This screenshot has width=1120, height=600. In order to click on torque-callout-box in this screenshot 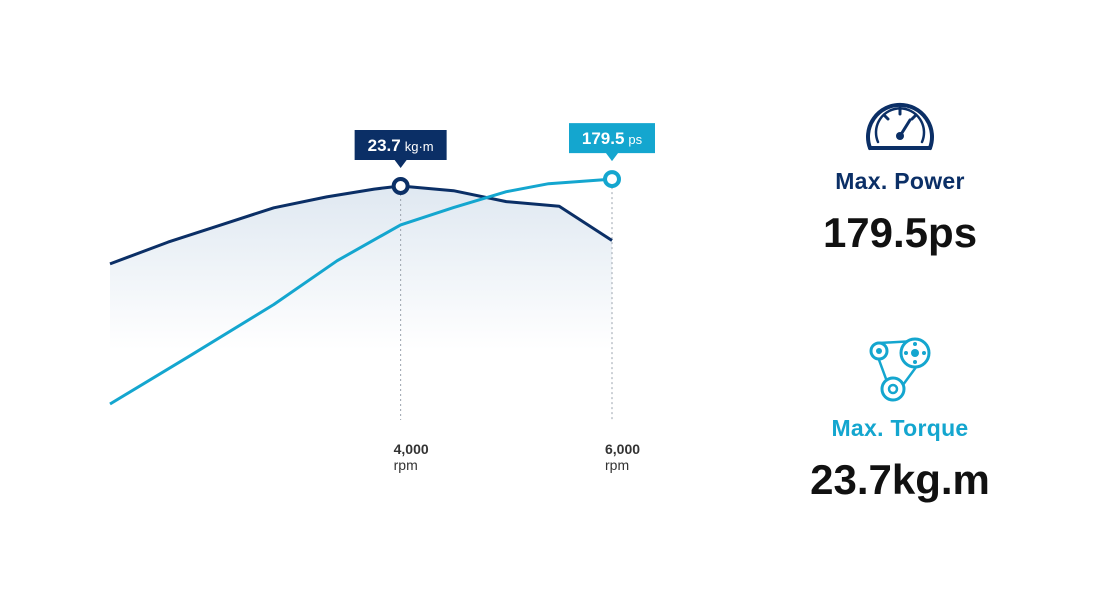, I will do `click(400, 149)`.